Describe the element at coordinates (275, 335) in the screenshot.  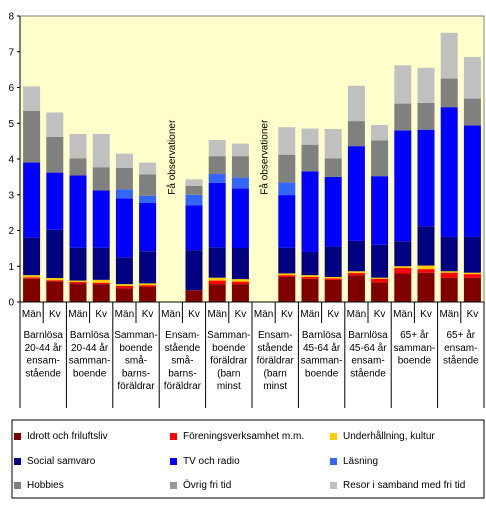
I see `group-label-line: Ensam-` at that location.